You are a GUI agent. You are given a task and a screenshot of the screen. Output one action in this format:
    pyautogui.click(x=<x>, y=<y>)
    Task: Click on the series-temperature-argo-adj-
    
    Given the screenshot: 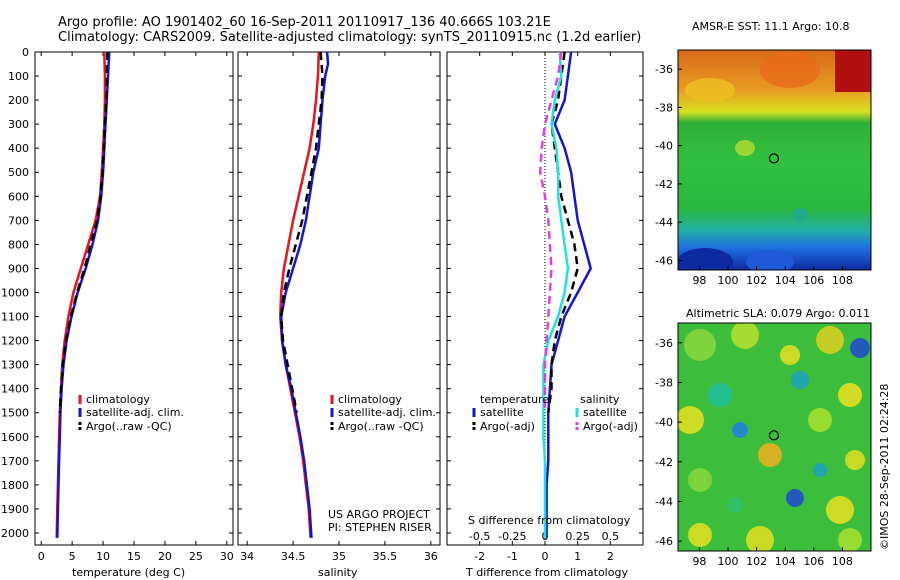 What is the action you would take?
    pyautogui.click(x=563, y=232)
    